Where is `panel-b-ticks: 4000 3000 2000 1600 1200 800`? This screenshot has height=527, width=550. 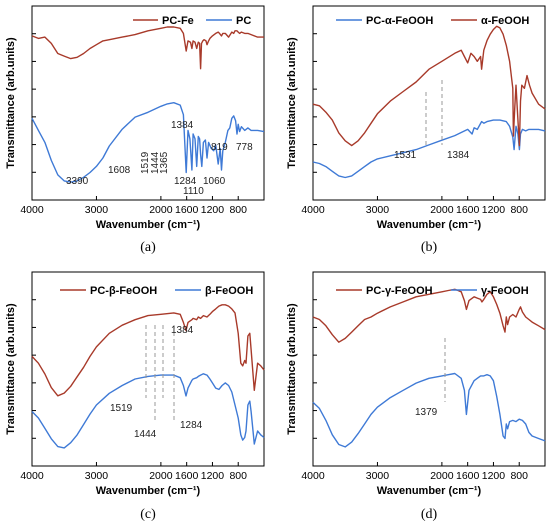
panel-b-ticks: 4000 3000 2000 1600 1200 800 is located at coordinates (414, 206).